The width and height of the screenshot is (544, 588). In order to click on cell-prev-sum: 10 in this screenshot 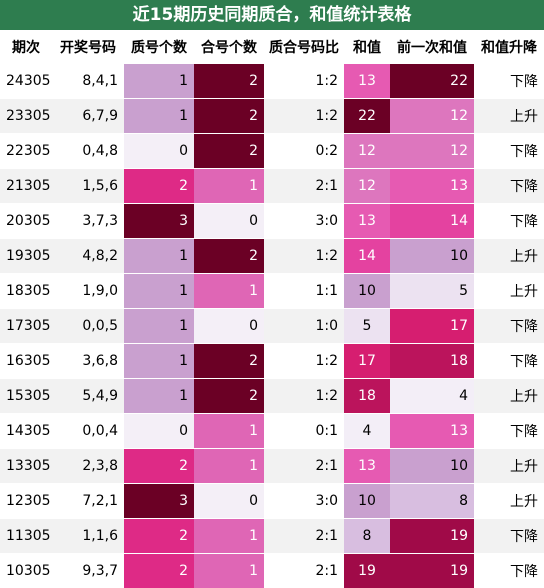, I will do `click(432, 466)`.